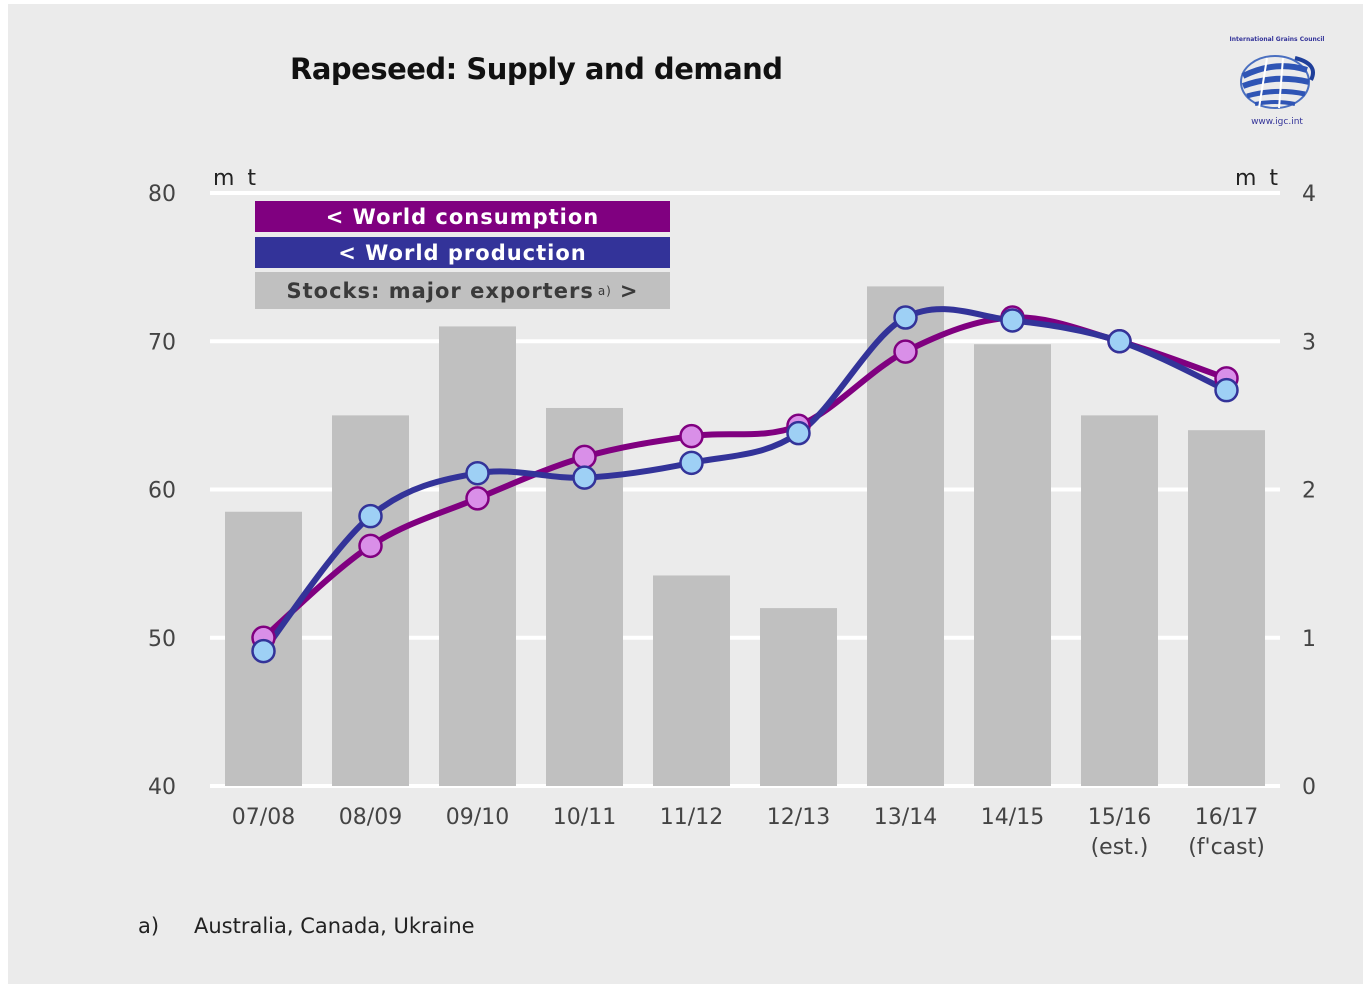  I want to click on legend-stocks-arrow: >, so click(629, 290).